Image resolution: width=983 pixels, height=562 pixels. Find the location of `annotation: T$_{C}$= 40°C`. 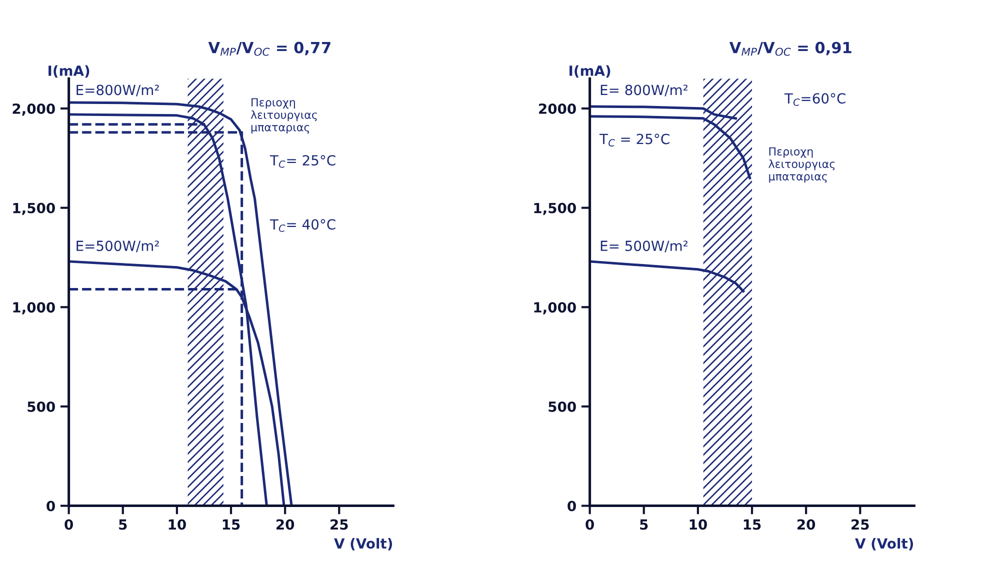

annotation: T$_{C}$= 40°C is located at coordinates (303, 225).